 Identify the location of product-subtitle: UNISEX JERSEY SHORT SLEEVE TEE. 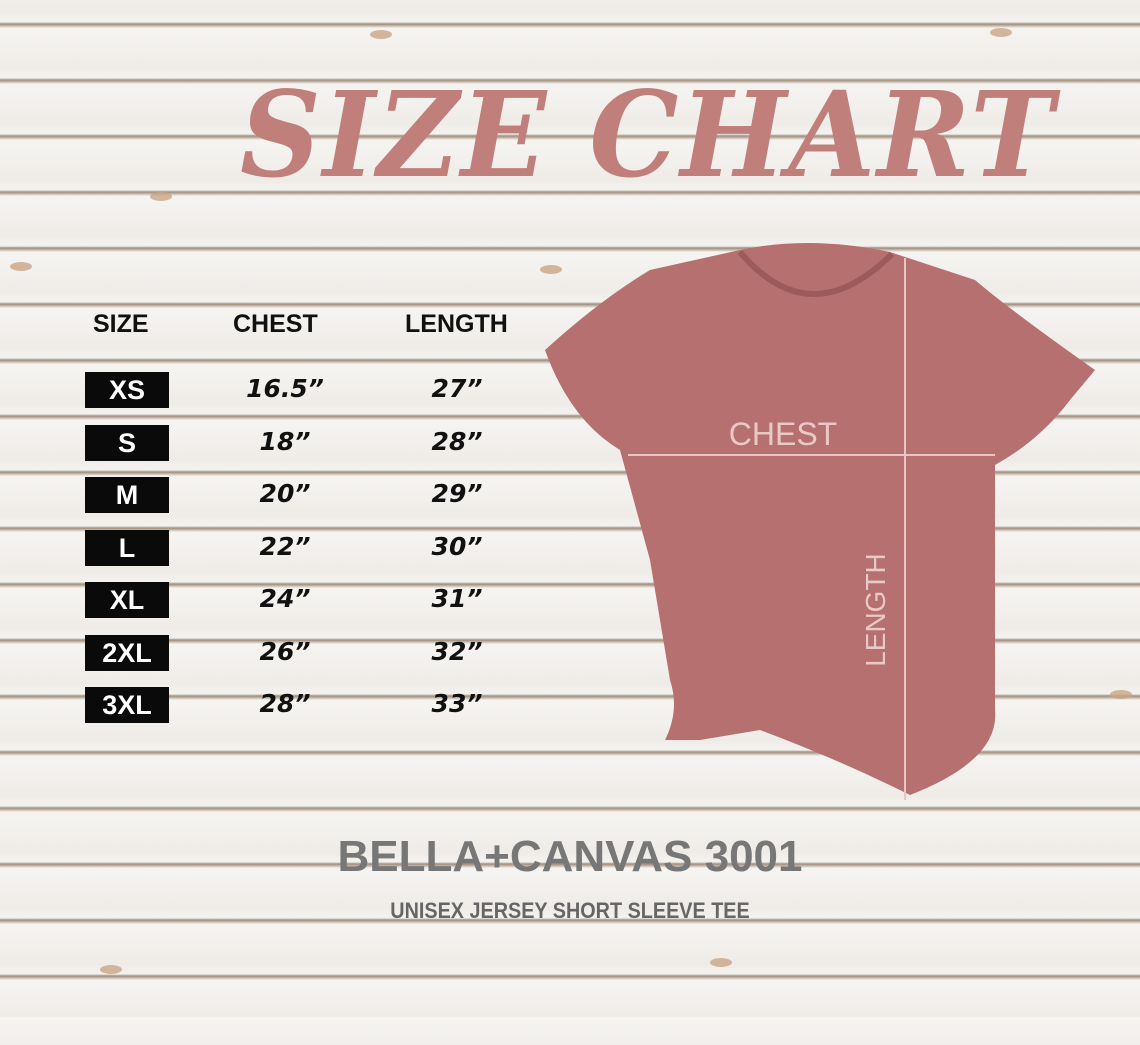
(570, 910).